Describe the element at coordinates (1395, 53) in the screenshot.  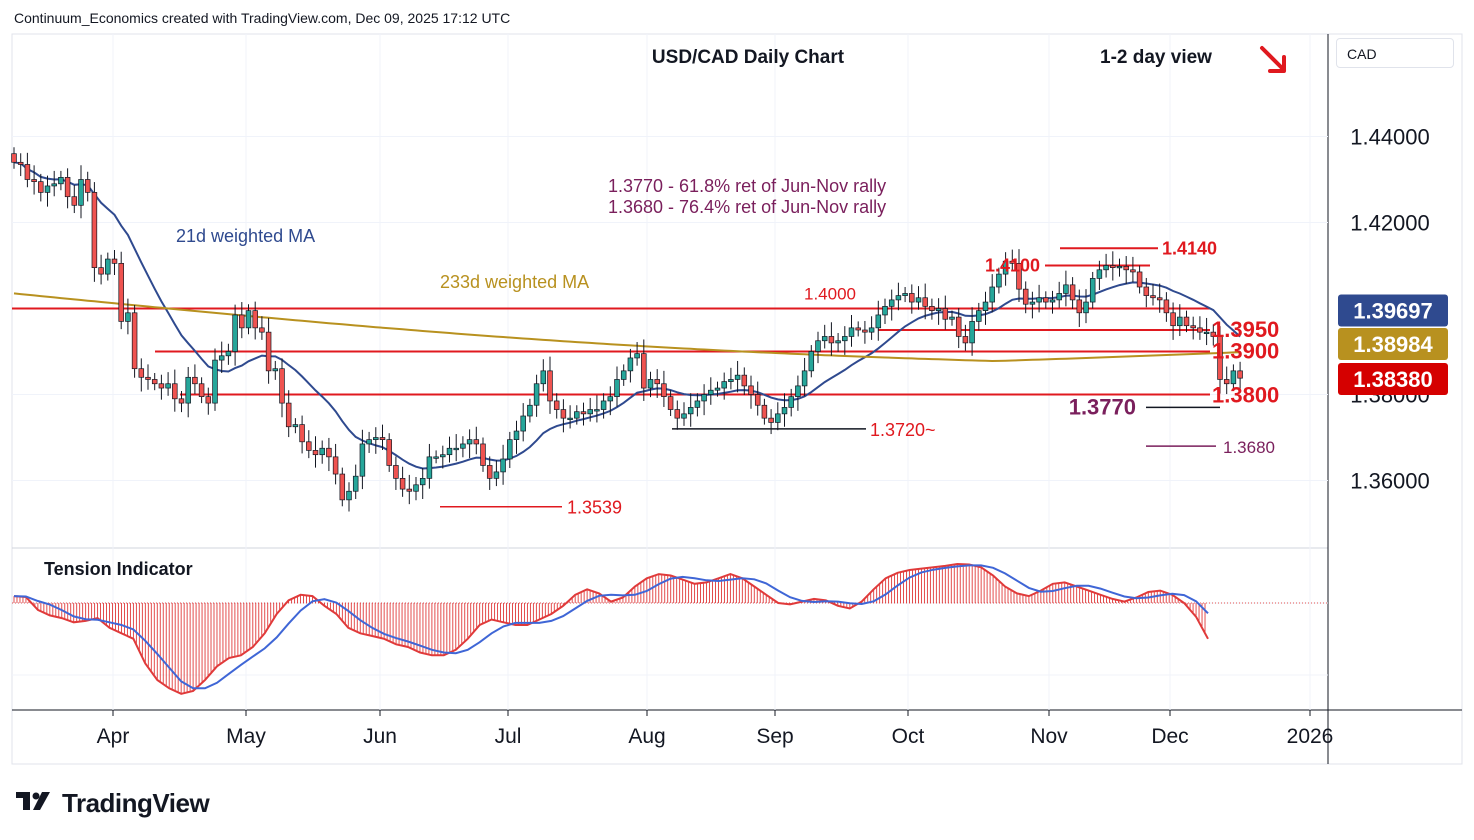
I see `currency-selector: CAD` at that location.